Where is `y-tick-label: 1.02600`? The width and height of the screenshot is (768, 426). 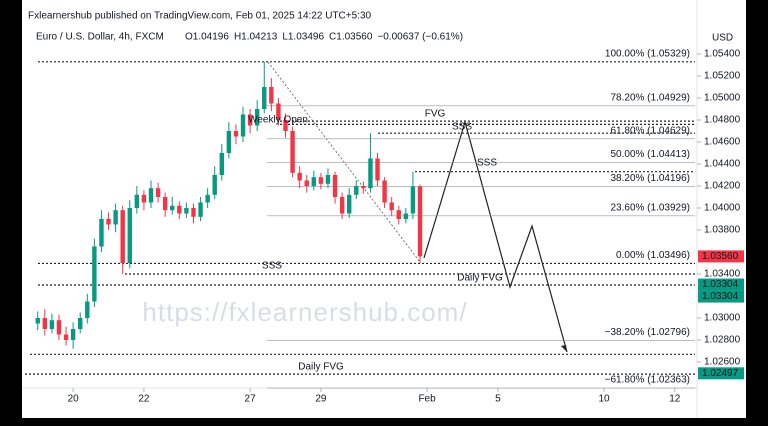
y-tick-label: 1.02600 is located at coordinates (722, 362).